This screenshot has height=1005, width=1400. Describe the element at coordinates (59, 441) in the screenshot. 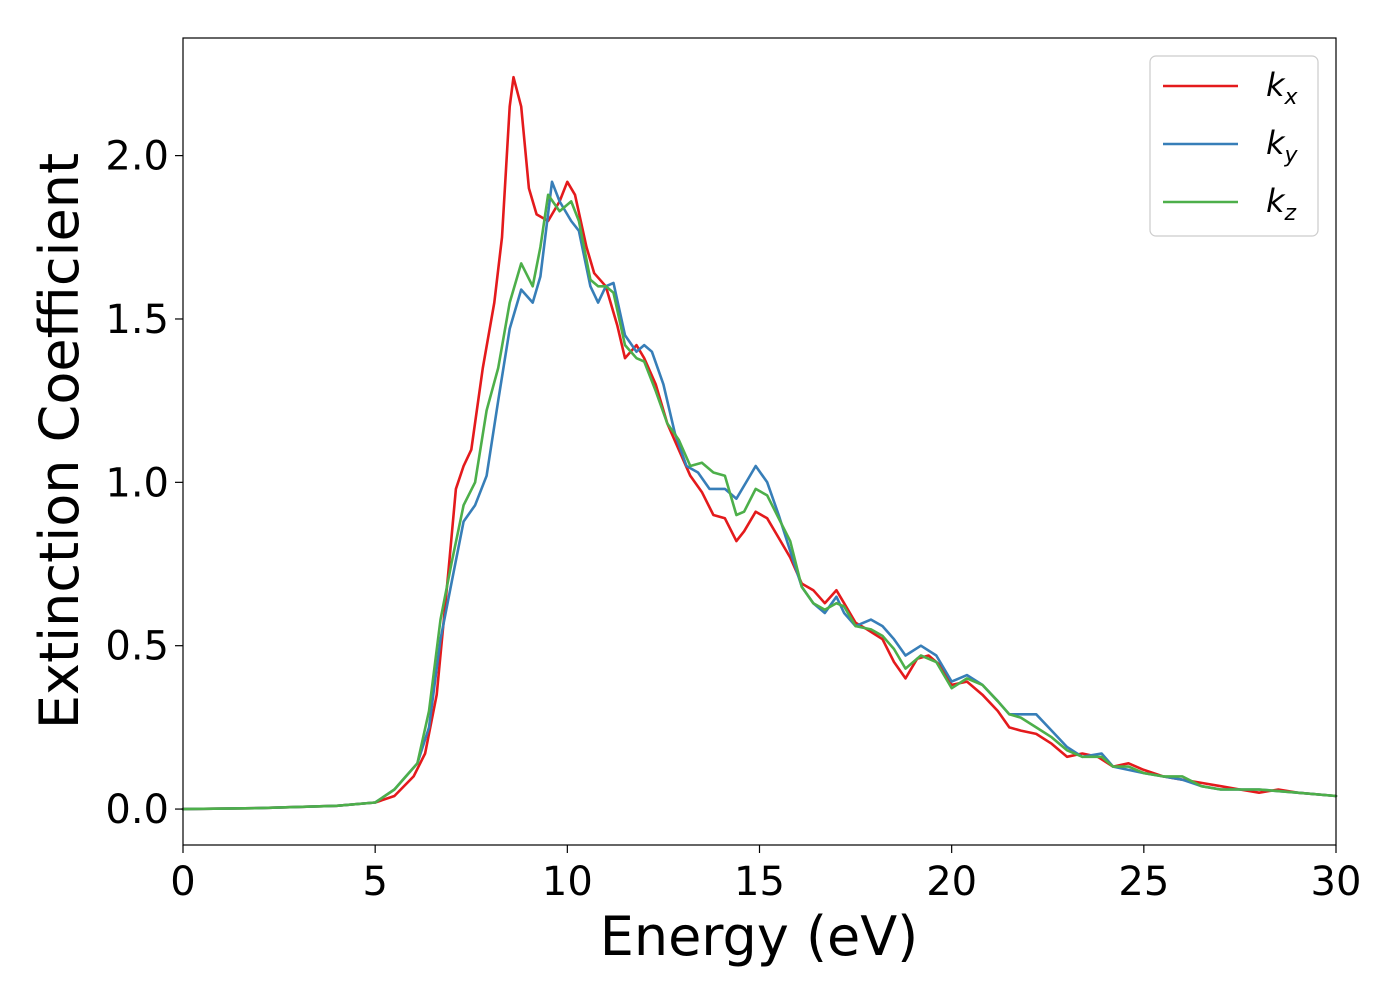

I see `y-axis-title: Extinction Coefficient` at that location.